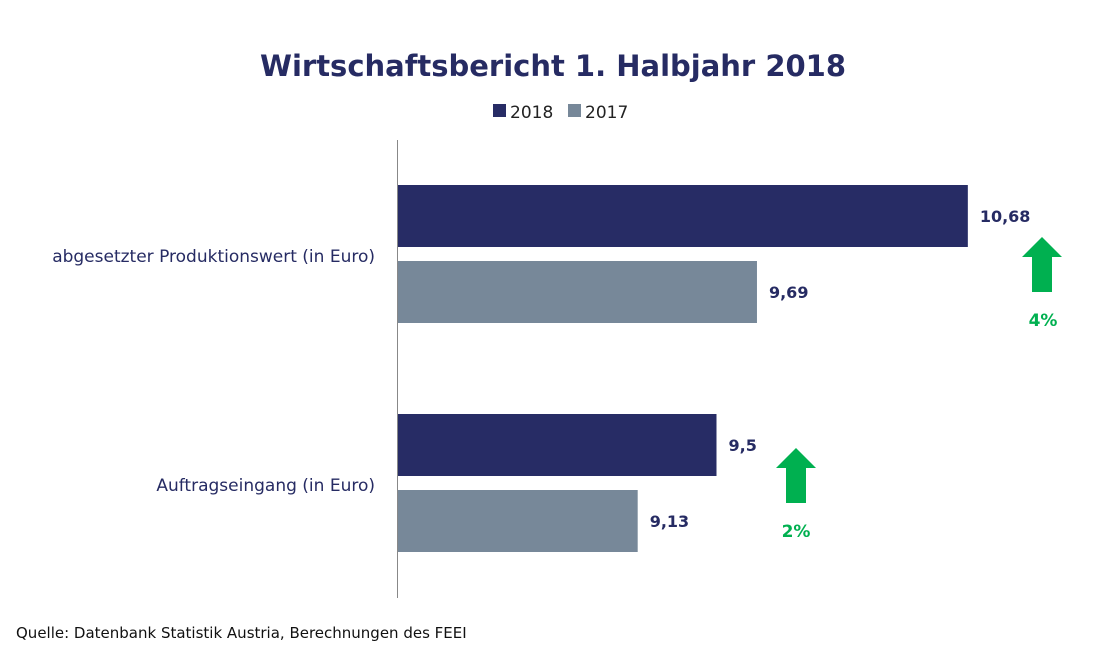  What do you see at coordinates (265, 486) in the screenshot?
I see `category-label: Auftragseingang (in Euro)` at bounding box center [265, 486].